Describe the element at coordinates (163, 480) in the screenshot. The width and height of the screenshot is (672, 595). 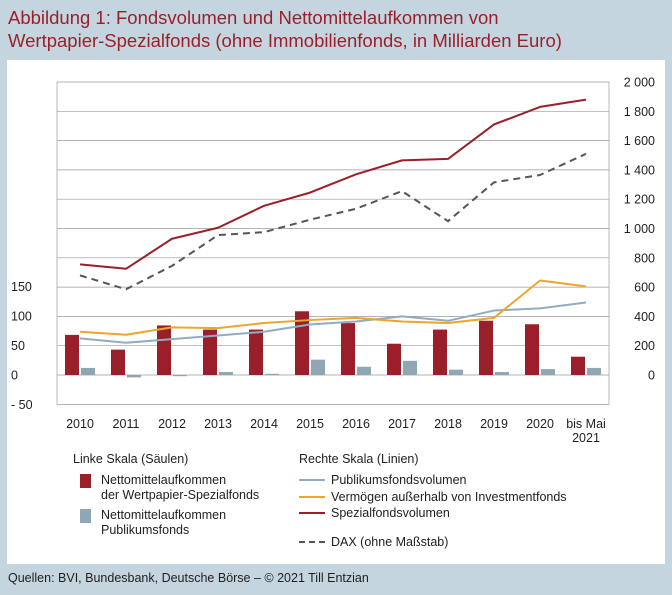
I see `legend-bar1-line1: Nettomittelaufkommen` at that location.